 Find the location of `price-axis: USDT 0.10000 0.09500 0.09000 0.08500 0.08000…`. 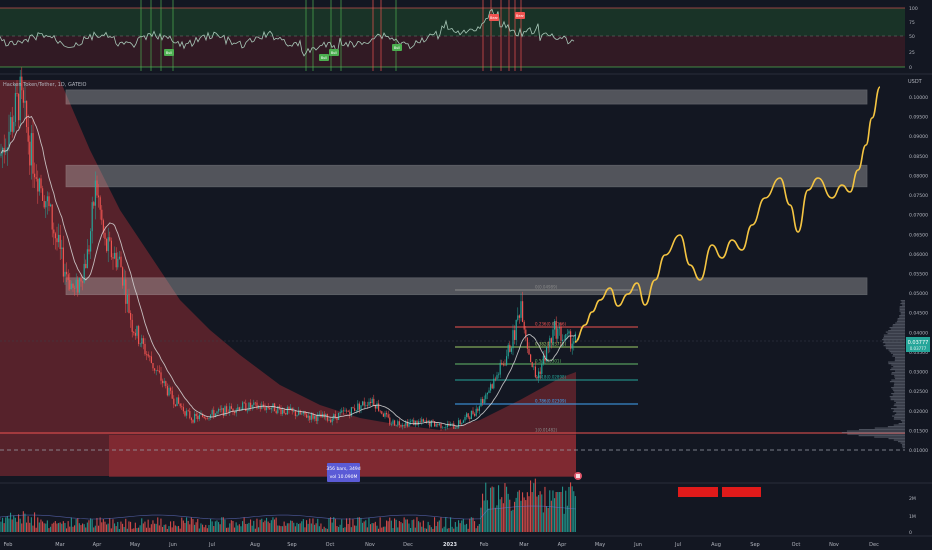

price-axis: USDT 0.10000 0.09500 0.09000 0.08500 0.08000… is located at coordinates (918, 266).